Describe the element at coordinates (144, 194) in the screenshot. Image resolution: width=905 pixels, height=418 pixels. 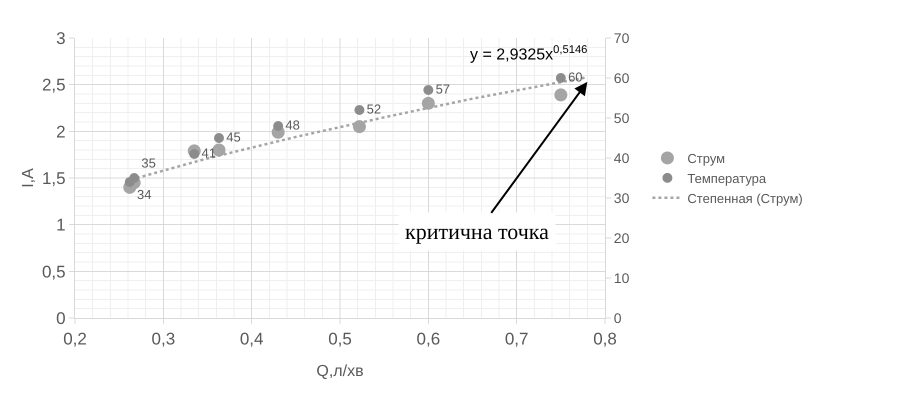
I see `data-label: 34` at that location.